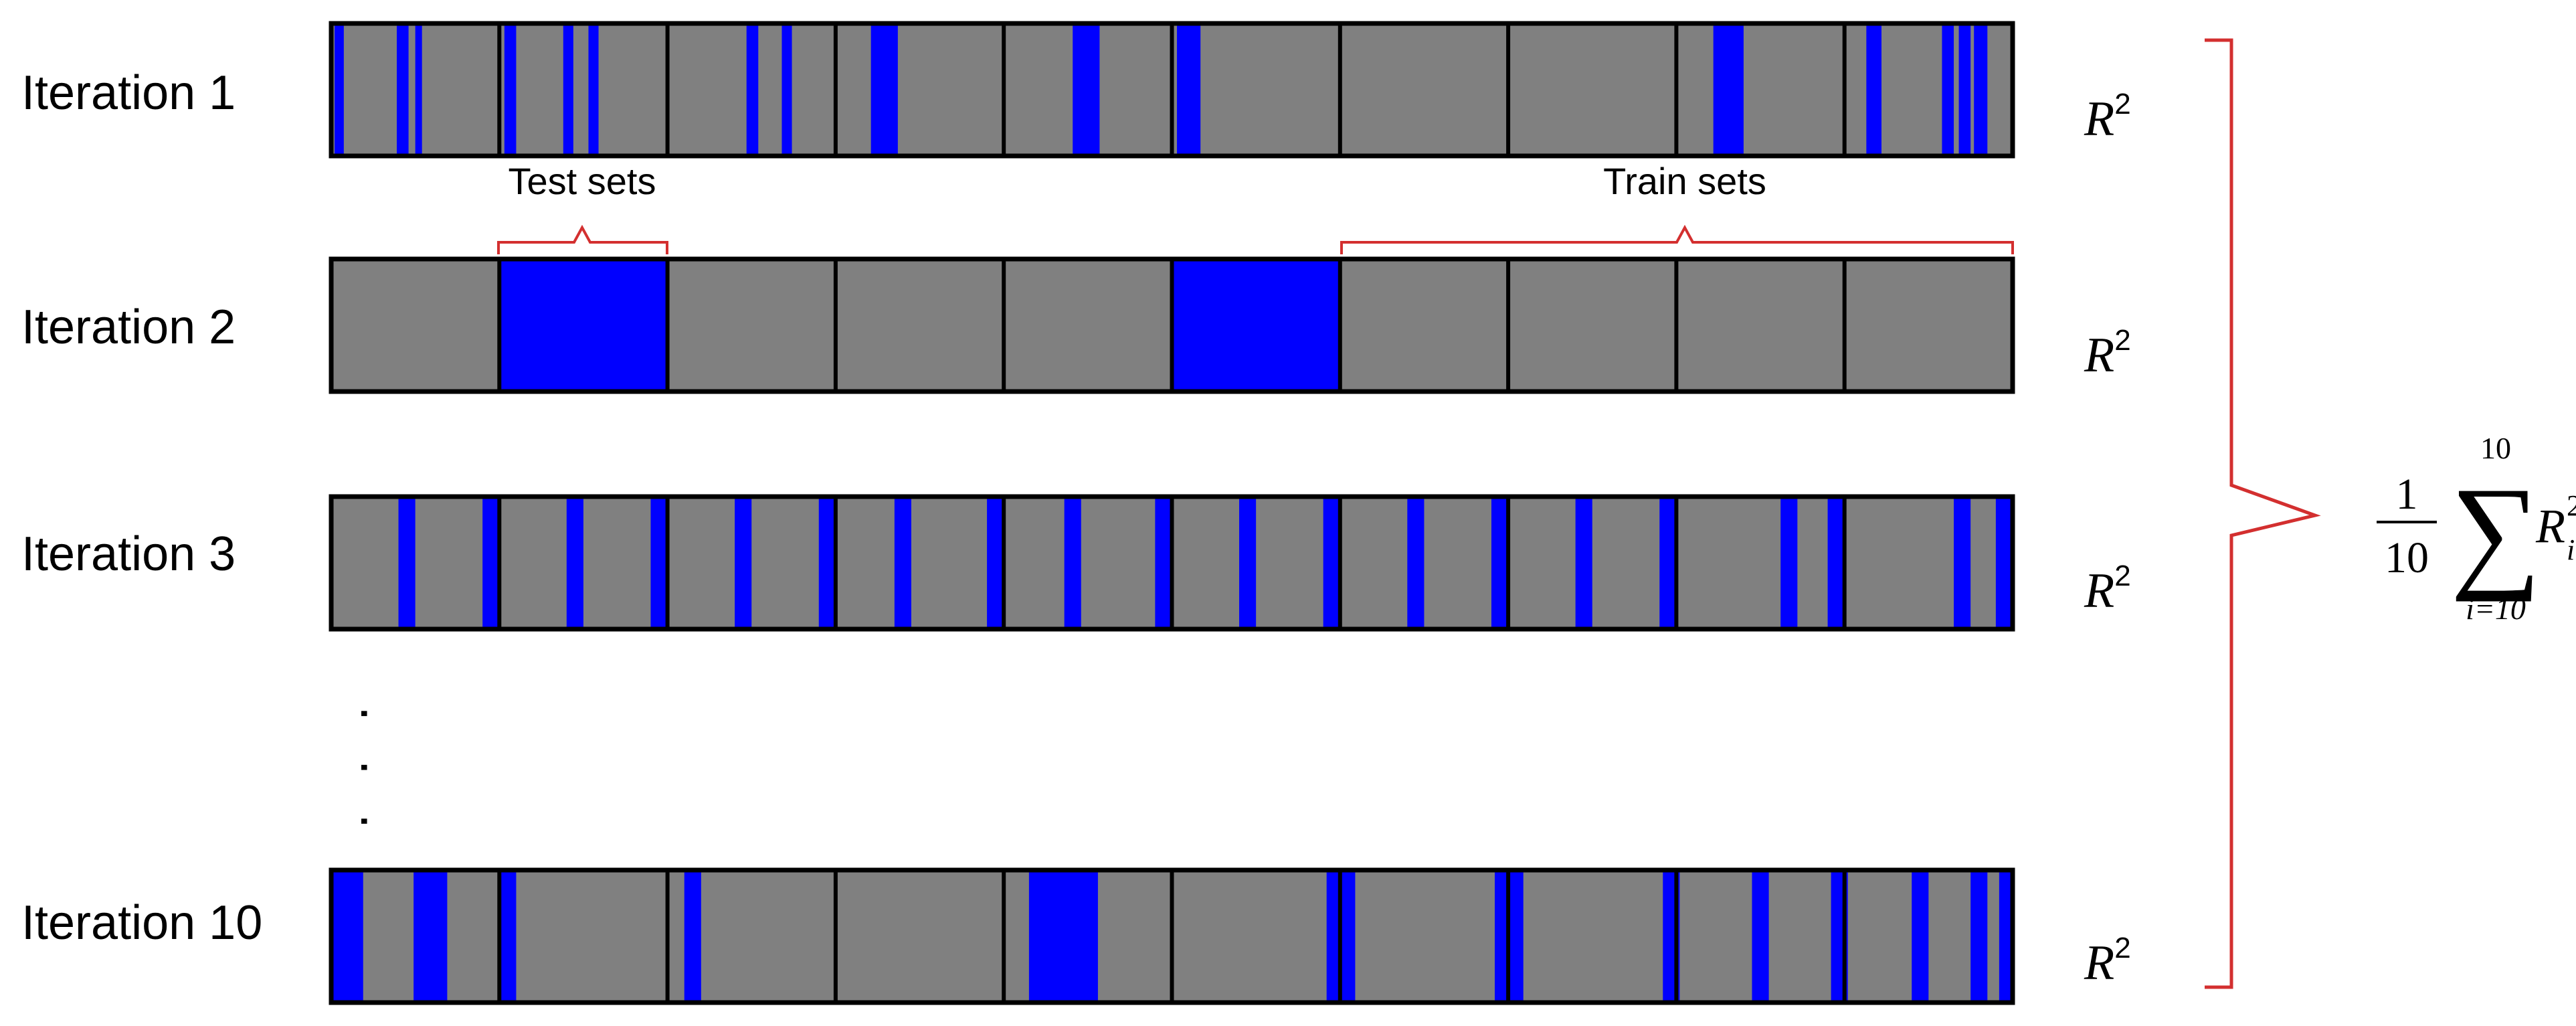 This screenshot has width=2576, height=1026. I want to click on r2-label-10: R2, so click(2107, 961).